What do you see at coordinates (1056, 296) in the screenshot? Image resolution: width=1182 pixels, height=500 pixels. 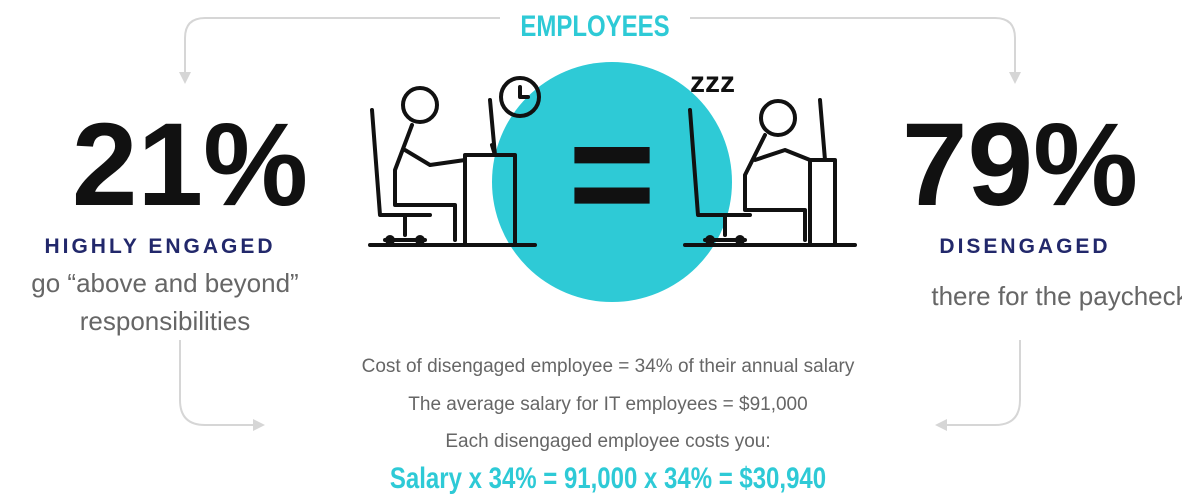 I see `description: there for the paycheck` at bounding box center [1056, 296].